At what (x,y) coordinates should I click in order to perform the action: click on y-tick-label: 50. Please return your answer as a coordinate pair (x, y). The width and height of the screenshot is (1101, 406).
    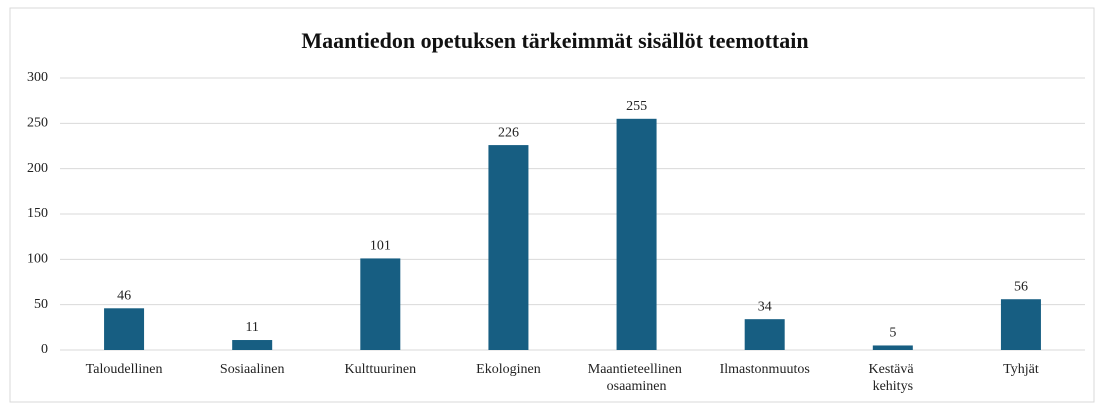
    Looking at the image, I should click on (41, 304).